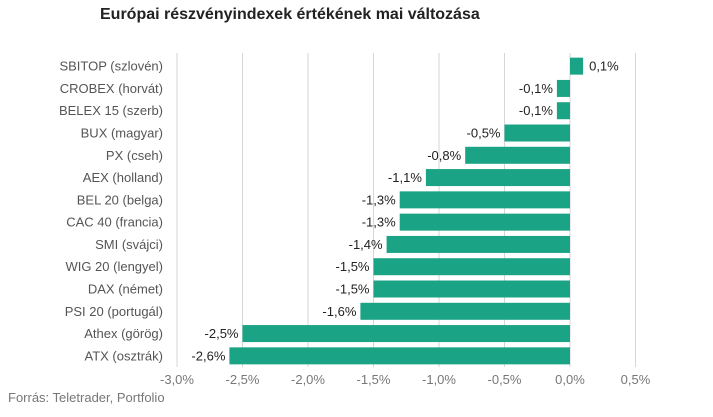 The height and width of the screenshot is (417, 713). I want to click on source-note: Forrás: Teletrader, Portfolio, so click(86, 397).